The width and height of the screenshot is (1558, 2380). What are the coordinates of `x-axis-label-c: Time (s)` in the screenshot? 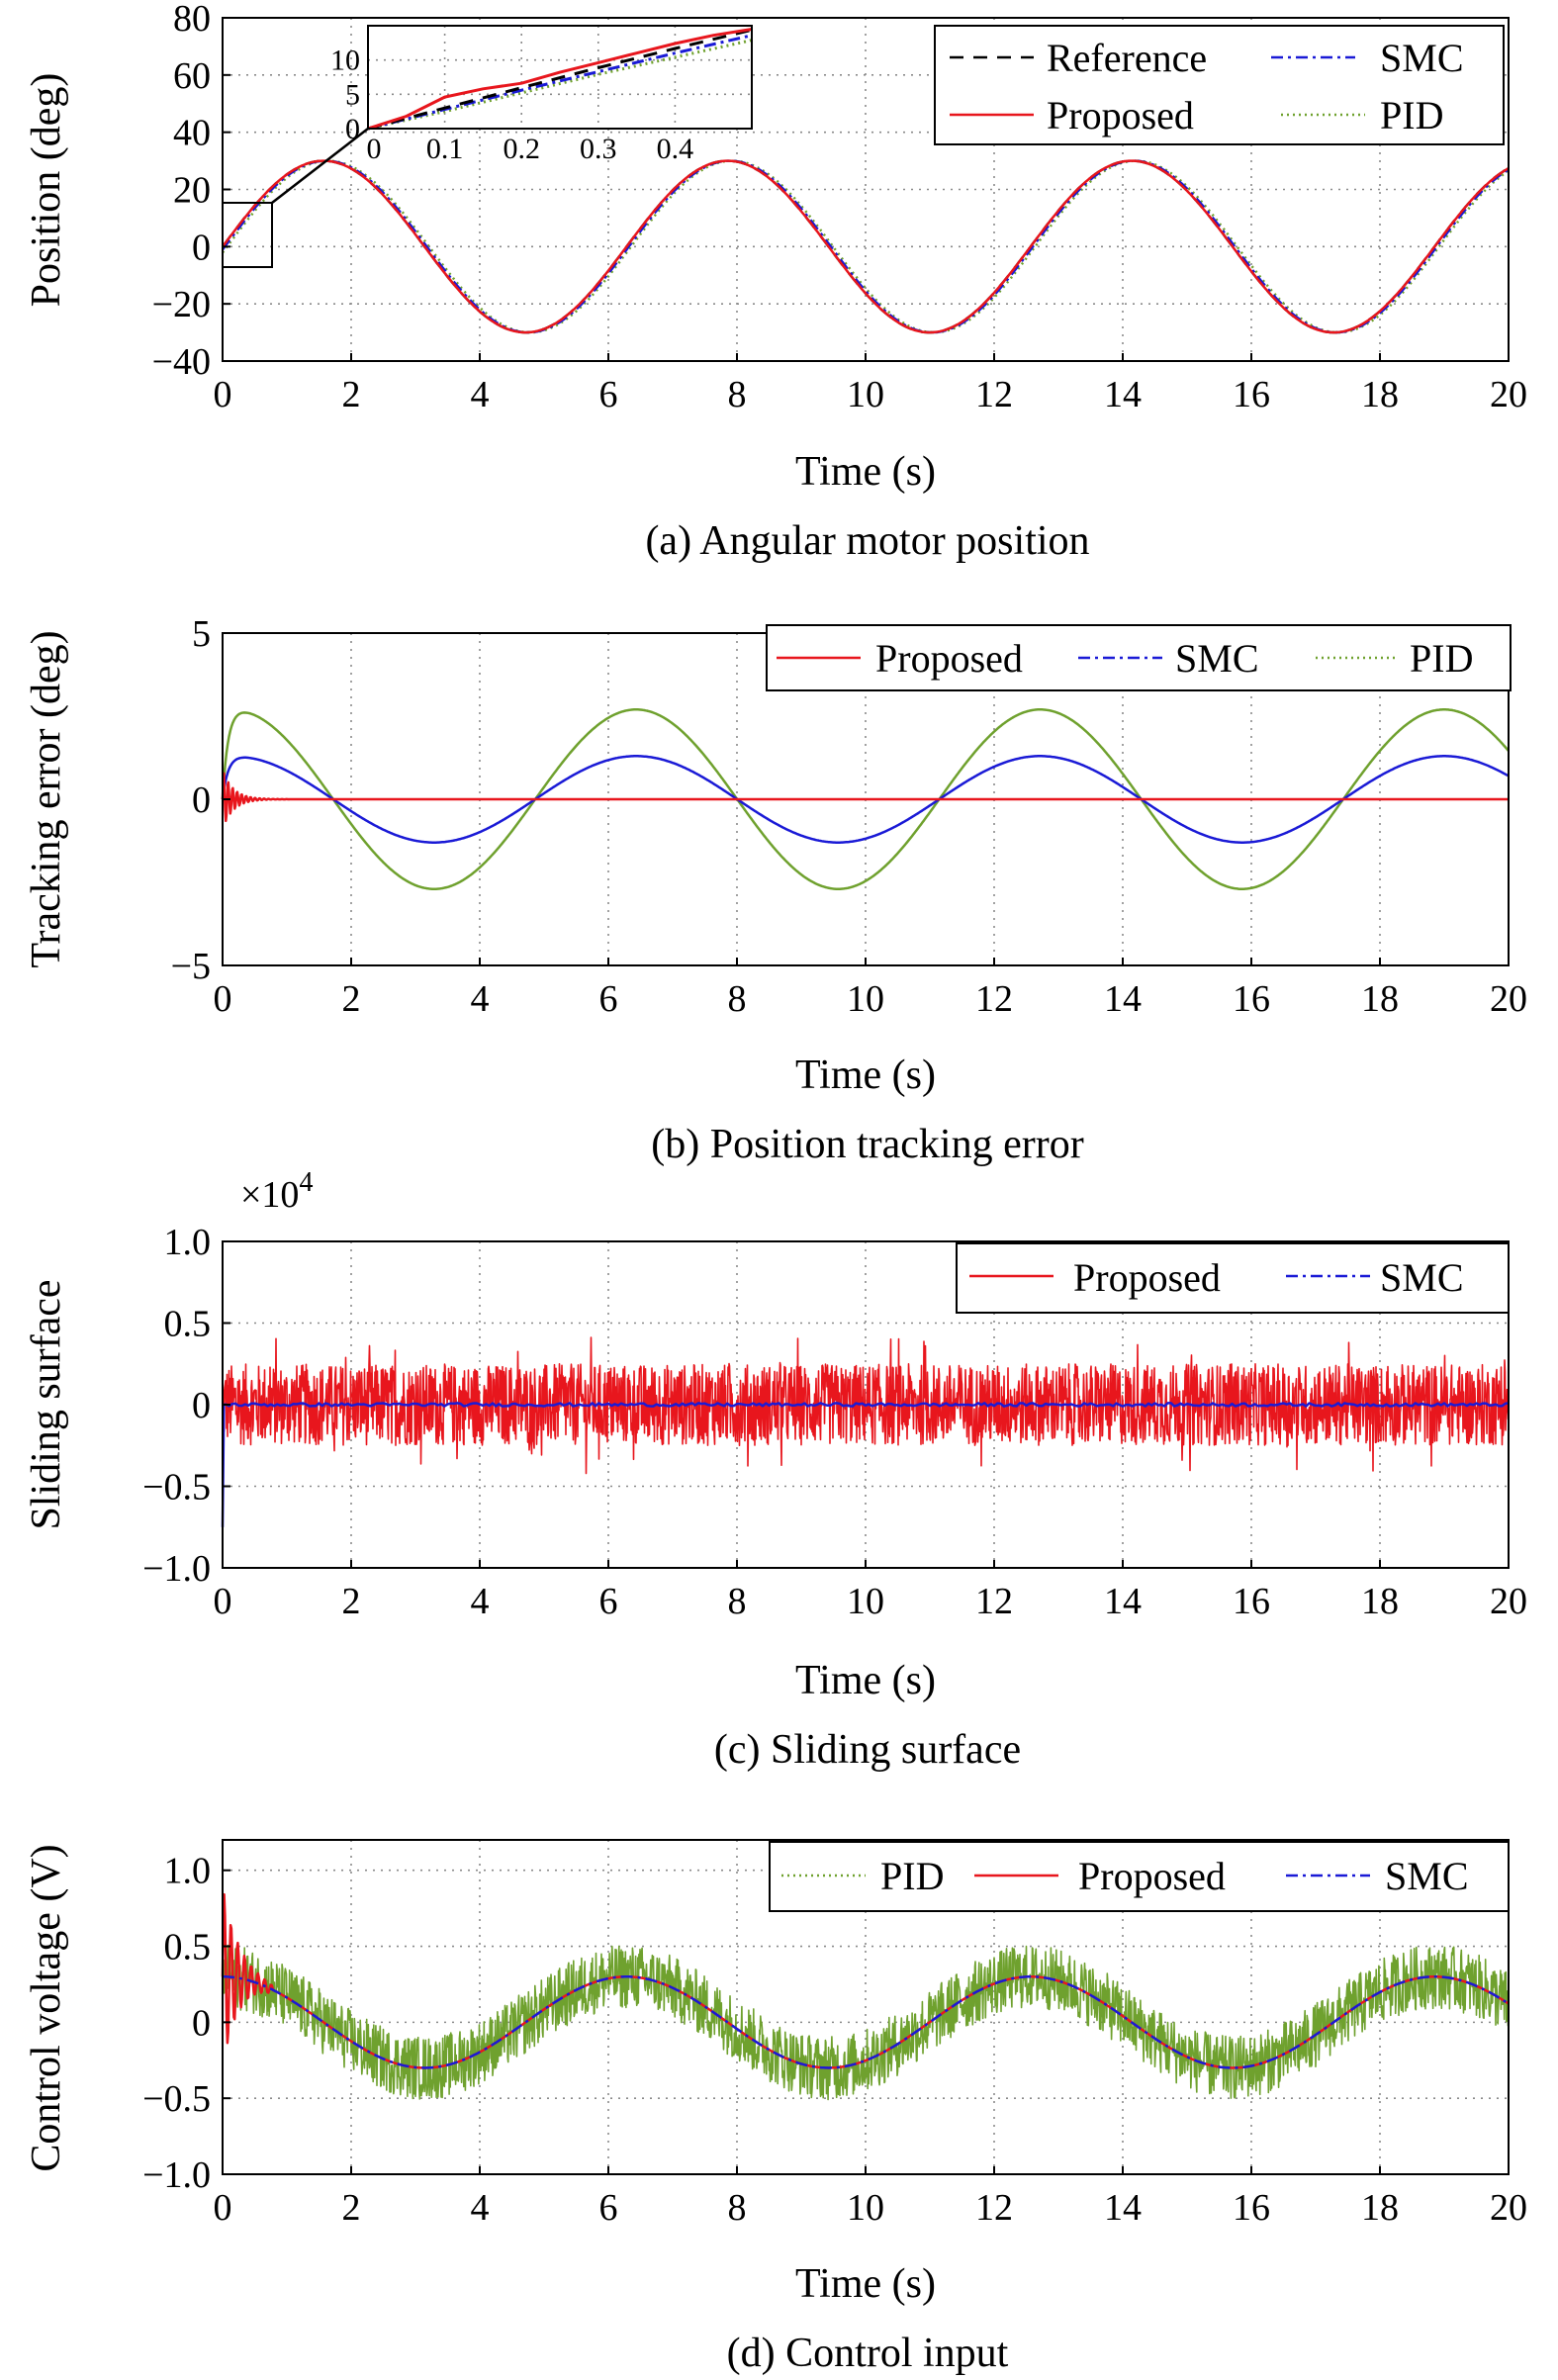 It's located at (866, 1680).